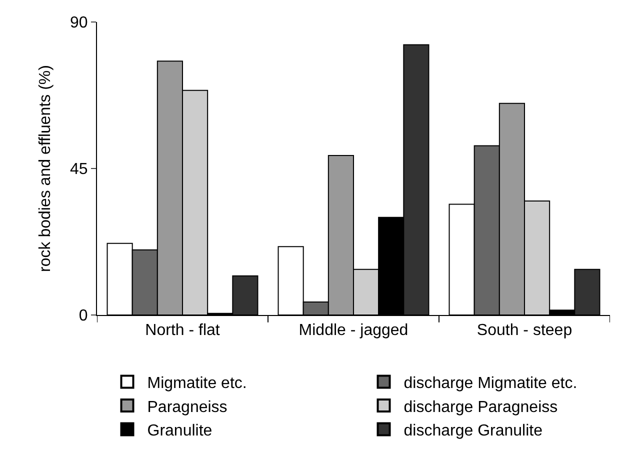 This screenshot has width=638, height=465. What do you see at coordinates (187, 407) in the screenshot?
I see `legend-label: Paragneiss` at bounding box center [187, 407].